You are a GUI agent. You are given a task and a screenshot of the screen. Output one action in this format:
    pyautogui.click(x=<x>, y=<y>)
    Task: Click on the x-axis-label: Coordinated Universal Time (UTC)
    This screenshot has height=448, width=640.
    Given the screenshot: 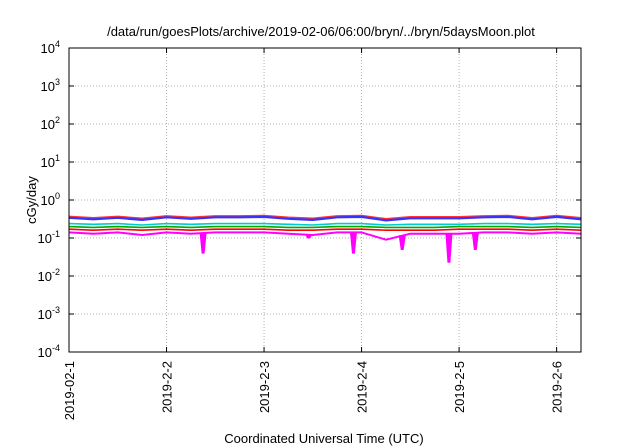 What is the action you would take?
    pyautogui.click(x=323, y=438)
    